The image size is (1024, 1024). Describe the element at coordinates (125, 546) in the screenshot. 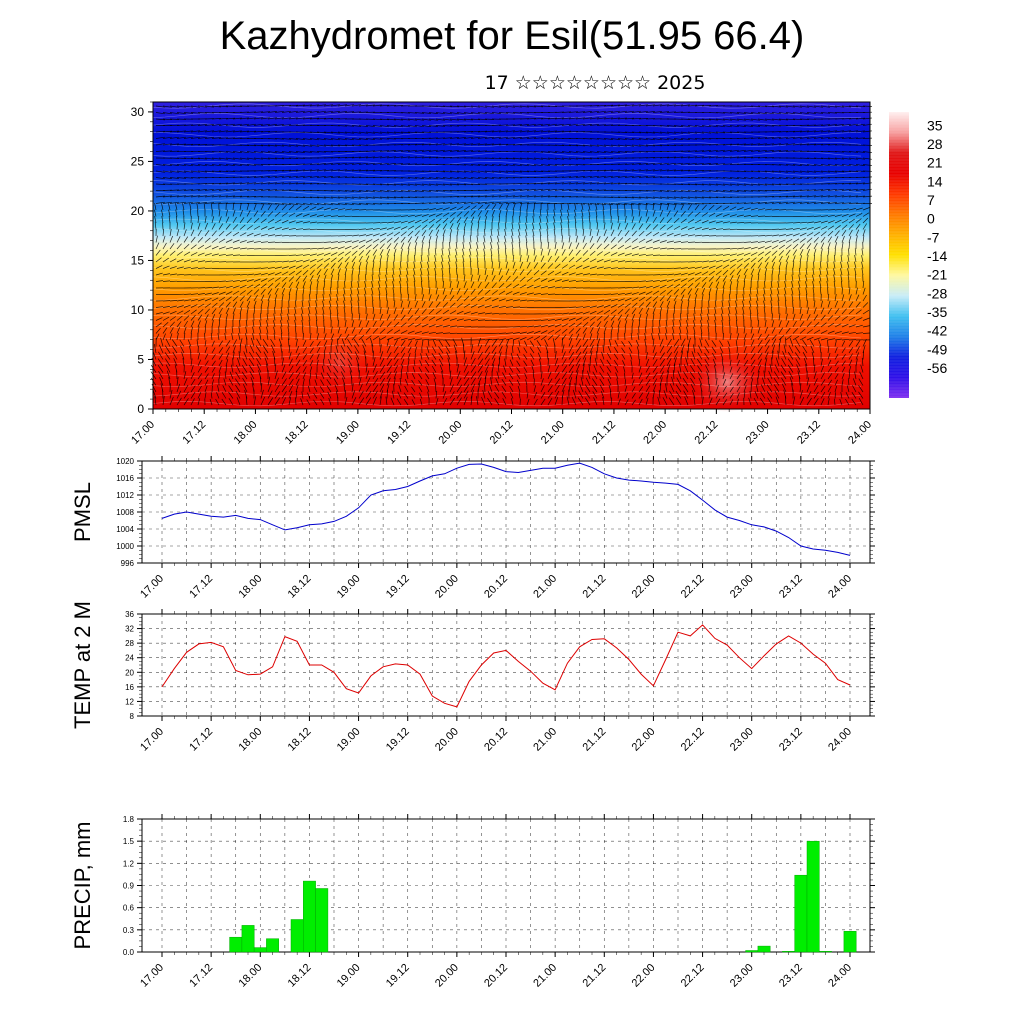

I see `panel-y-tick-label: 1000` at that location.